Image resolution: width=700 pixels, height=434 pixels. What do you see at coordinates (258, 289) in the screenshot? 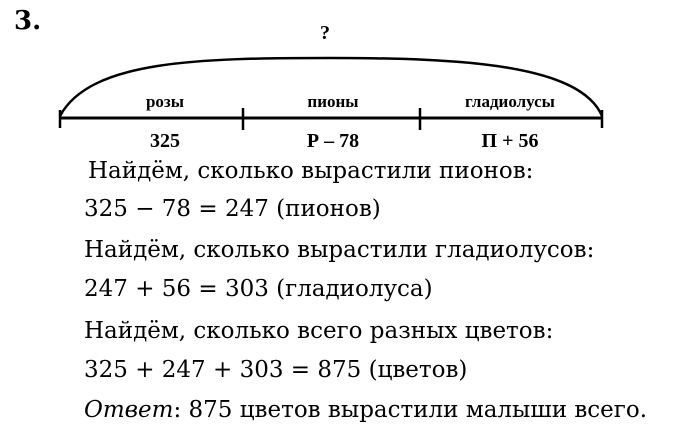
I see `solution-line: 247 + 56 = 303 (гладиолуса)` at bounding box center [258, 289].